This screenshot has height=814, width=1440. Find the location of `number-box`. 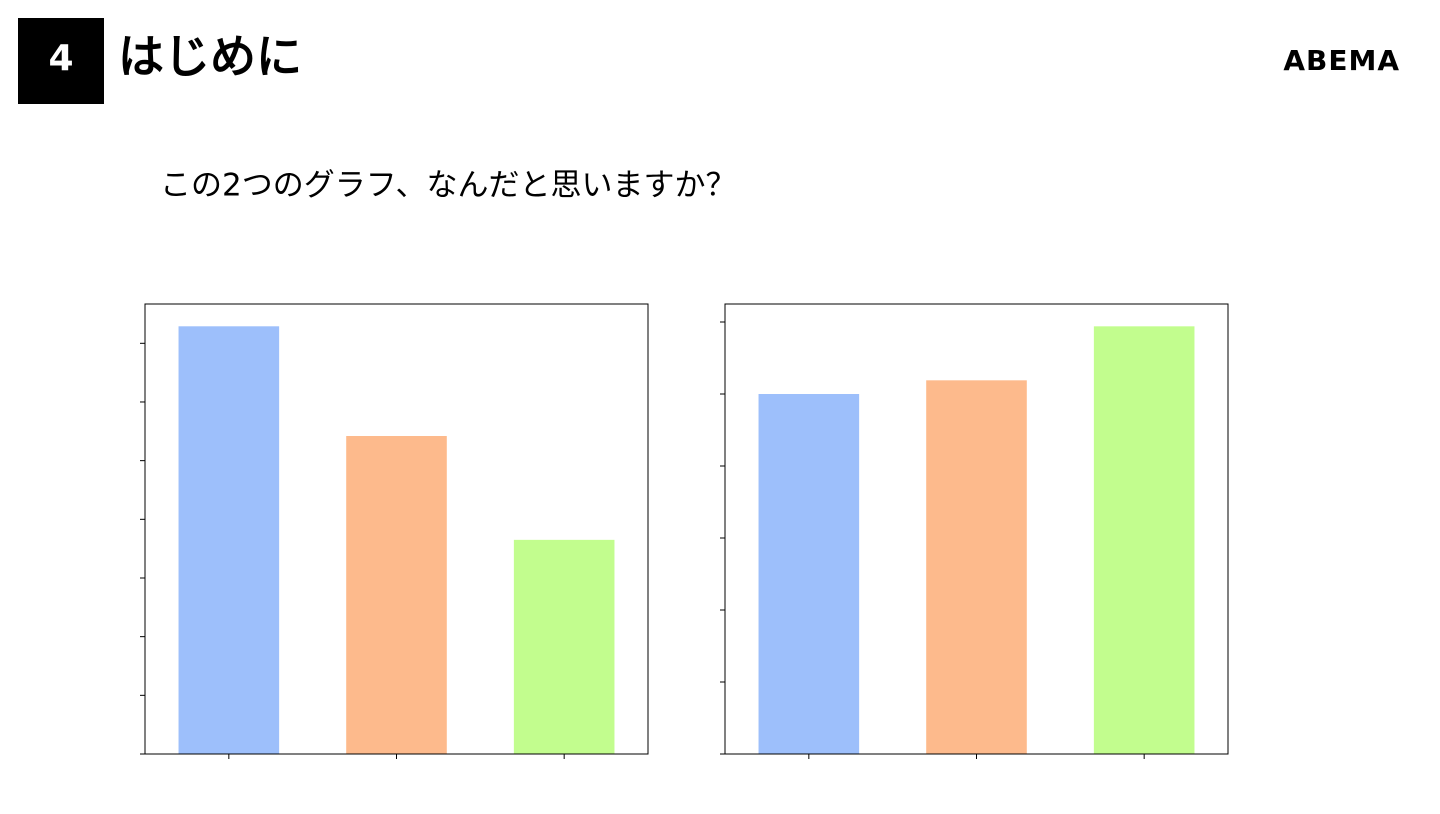

number-box is located at coordinates (61, 61).